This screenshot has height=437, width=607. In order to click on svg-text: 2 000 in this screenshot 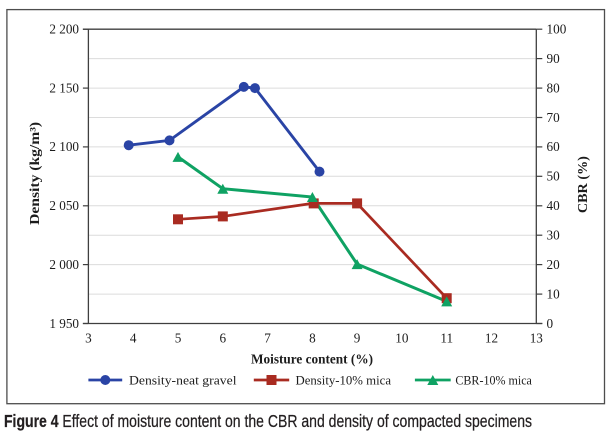, I will do `click(64, 264)`.